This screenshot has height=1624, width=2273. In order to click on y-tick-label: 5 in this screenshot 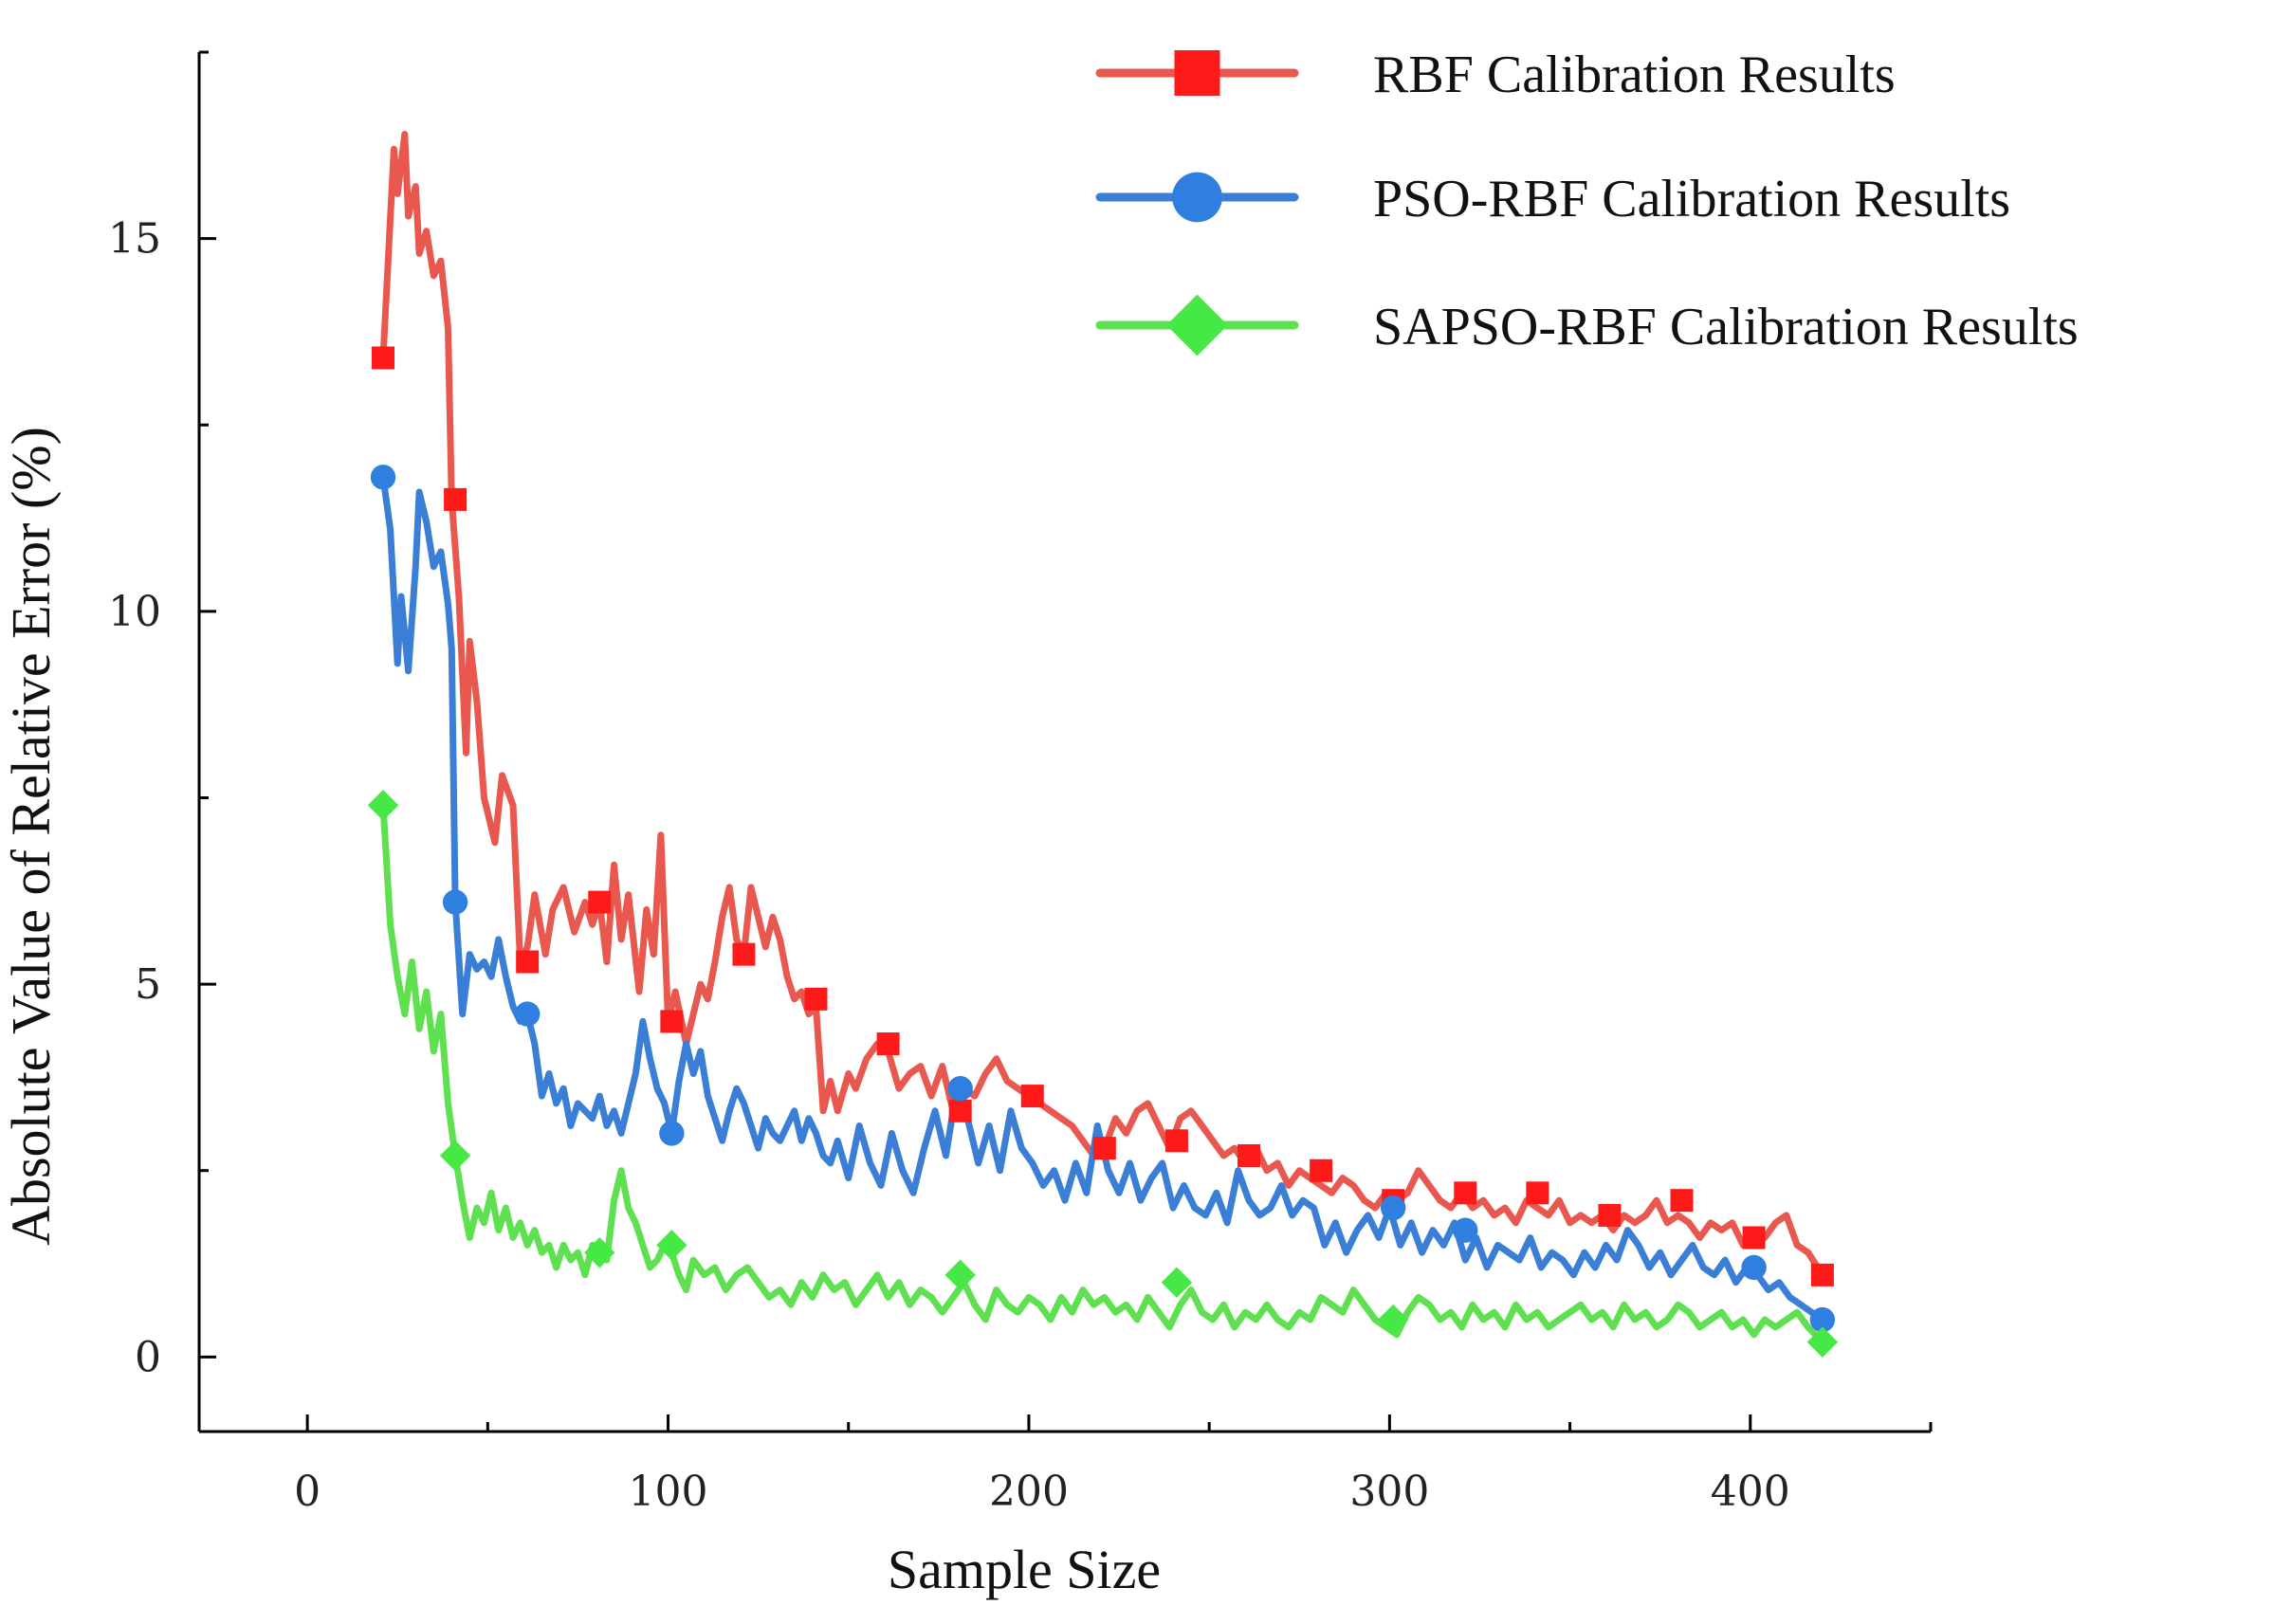, I will do `click(148, 984)`.